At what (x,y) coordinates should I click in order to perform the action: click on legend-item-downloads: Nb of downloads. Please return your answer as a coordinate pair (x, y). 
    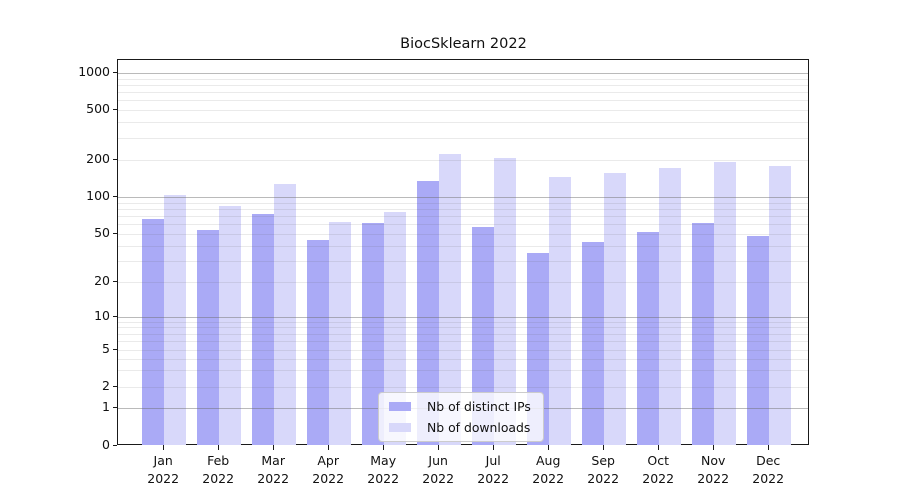
    Looking at the image, I should click on (461, 427).